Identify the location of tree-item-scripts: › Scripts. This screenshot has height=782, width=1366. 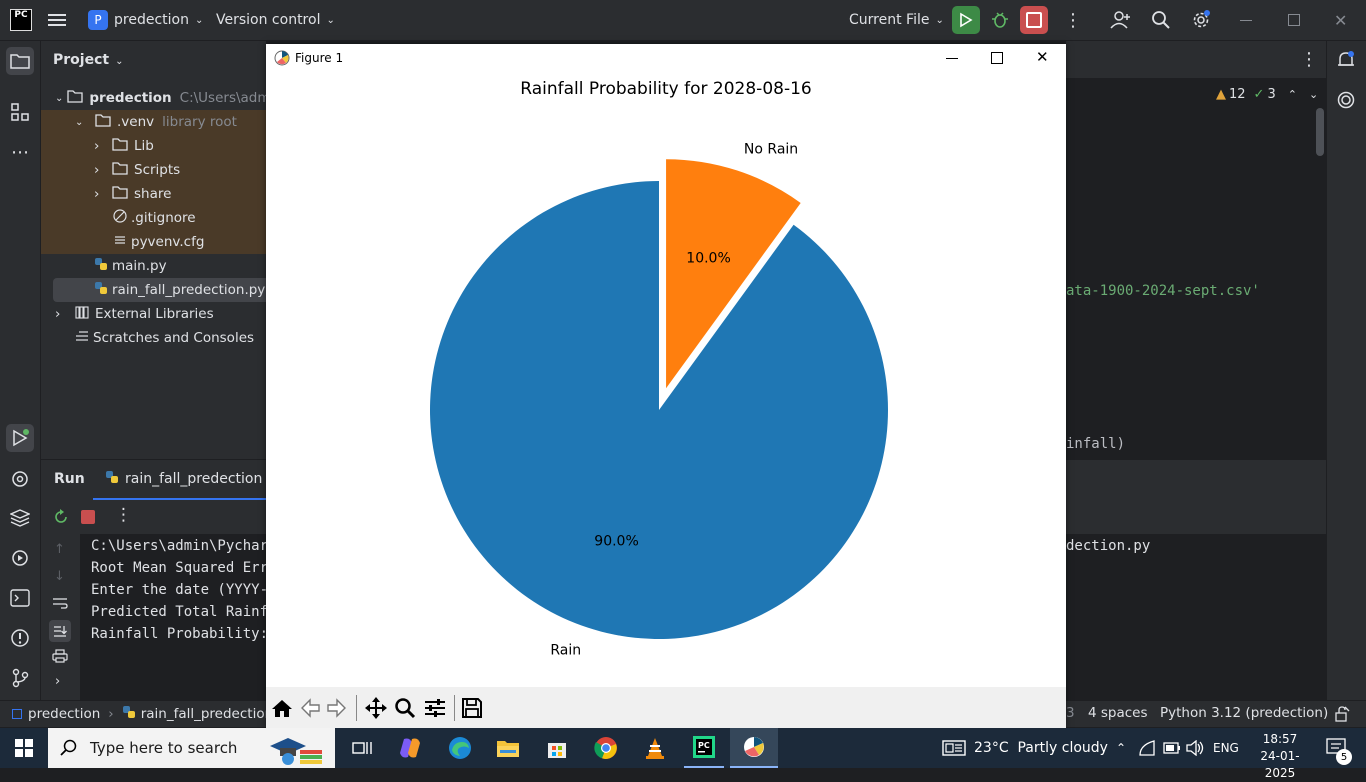
(153, 170).